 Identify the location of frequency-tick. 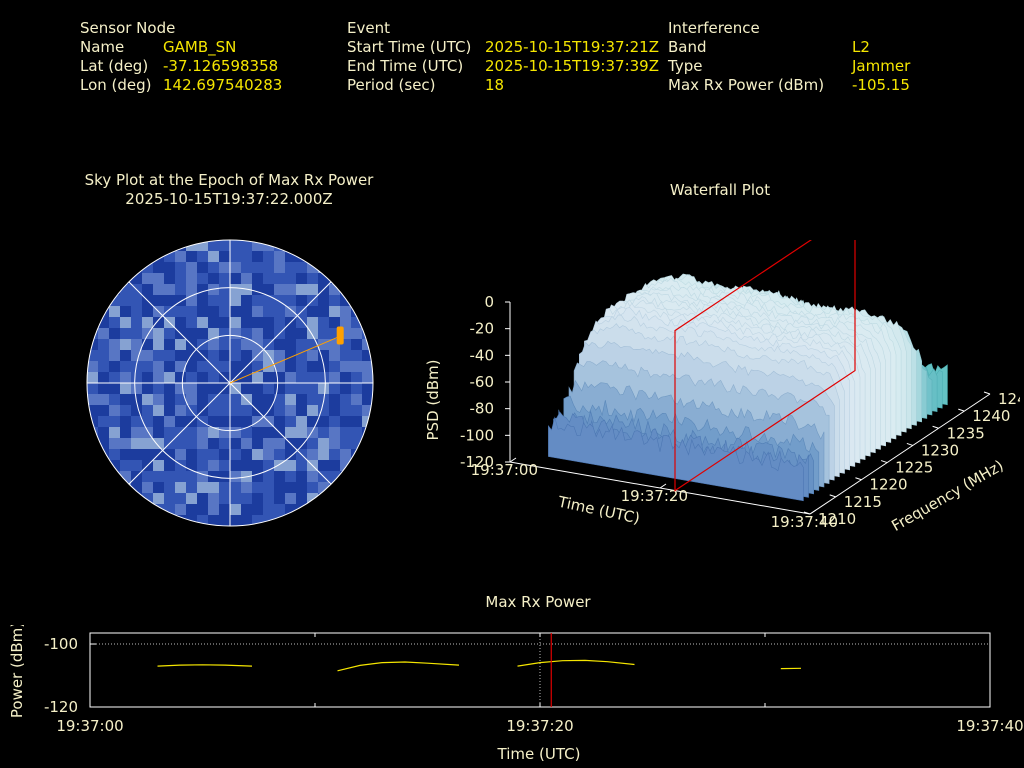
(935, 427).